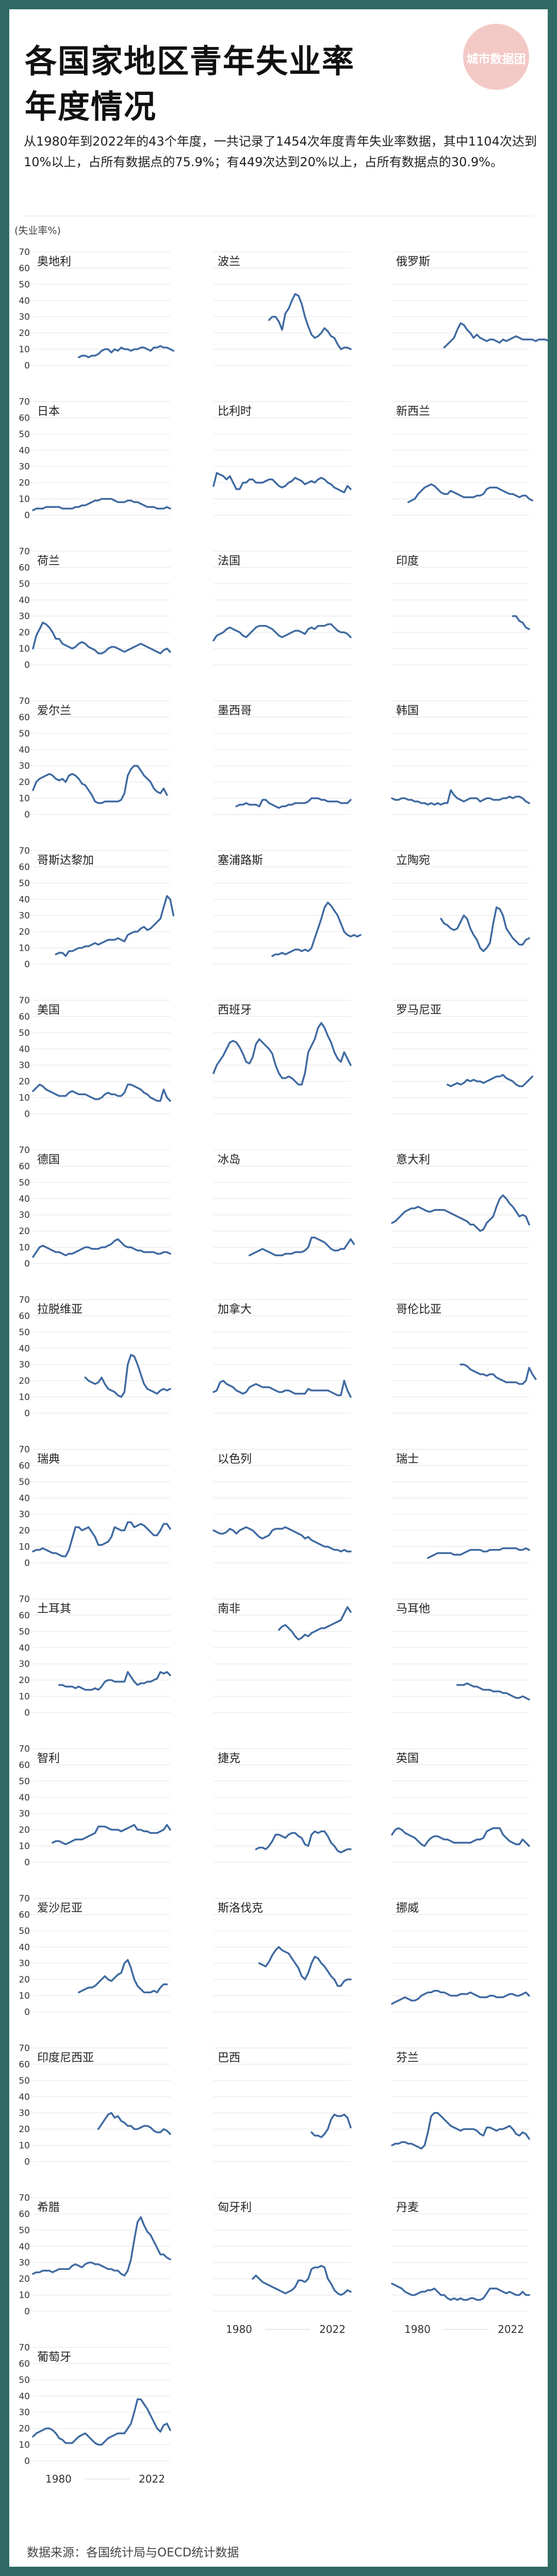  What do you see at coordinates (511, 2329) in the screenshot?
I see `x-tick-label: 2022` at bounding box center [511, 2329].